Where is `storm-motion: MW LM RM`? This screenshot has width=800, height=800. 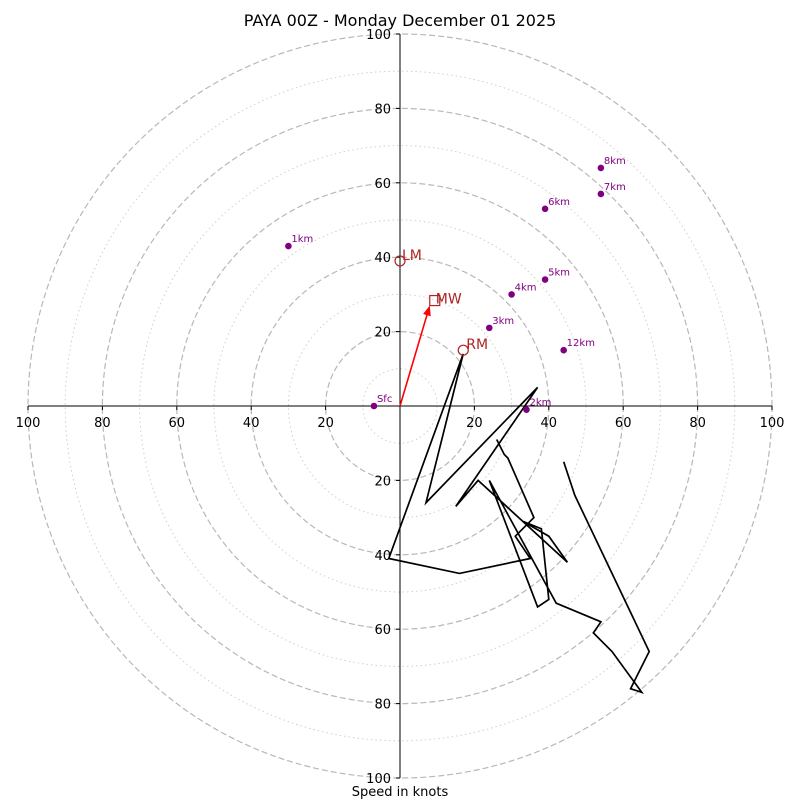
storm-motion: MW LM RM is located at coordinates (441, 327).